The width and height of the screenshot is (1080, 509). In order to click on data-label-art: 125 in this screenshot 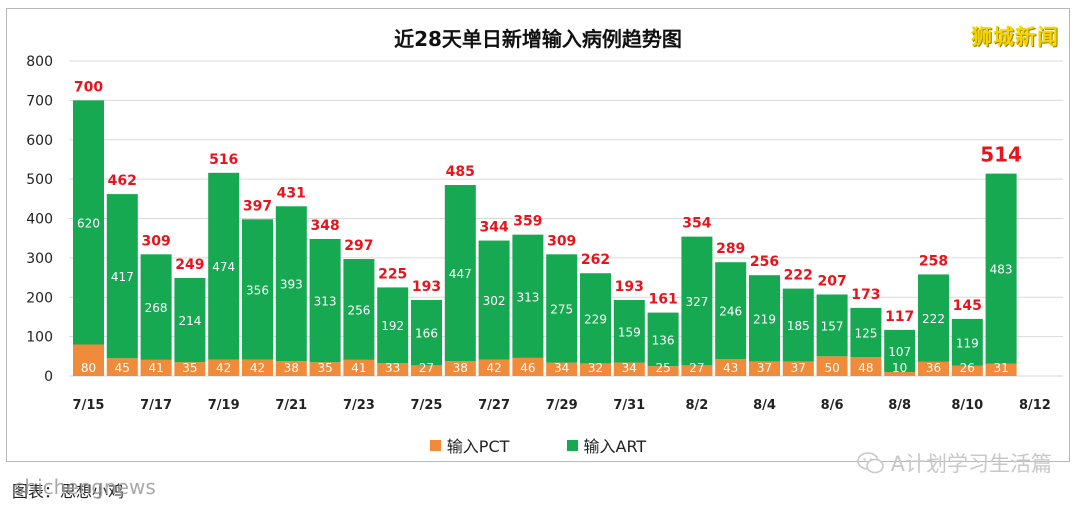, I will do `click(865, 333)`.